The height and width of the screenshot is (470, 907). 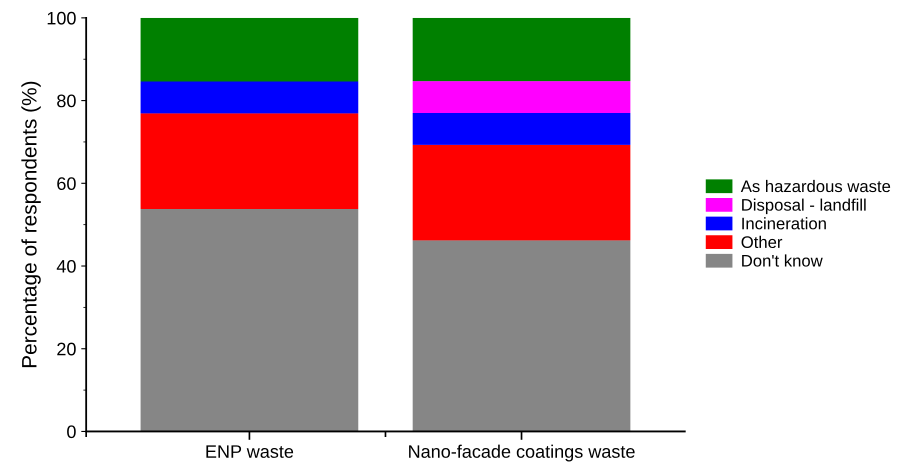 I want to click on y-tick-label: 20, so click(x=66, y=349).